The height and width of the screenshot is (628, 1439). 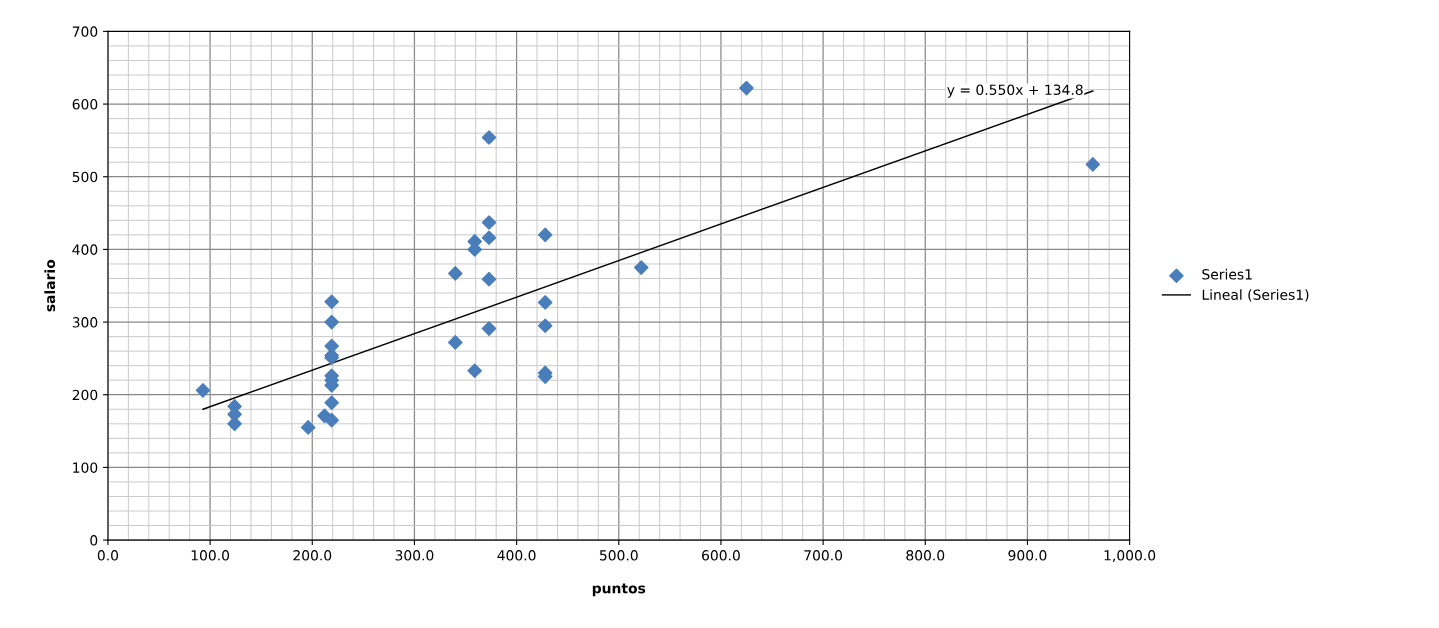 I want to click on x-tick-label: 300.0, so click(x=414, y=555).